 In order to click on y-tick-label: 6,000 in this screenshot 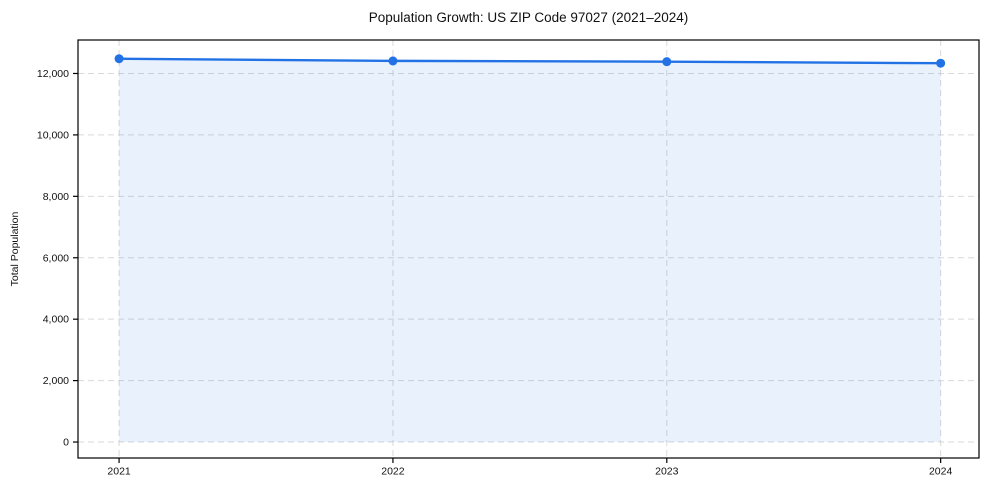, I will do `click(56, 258)`.